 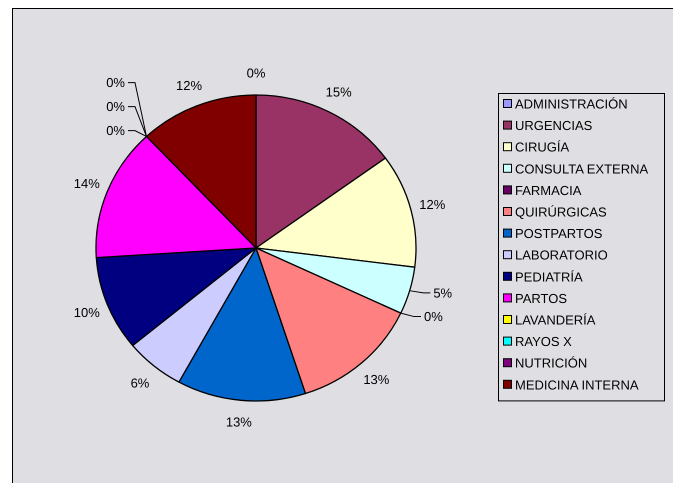 What do you see at coordinates (87, 184) in the screenshot?
I see `data-label: 14%` at bounding box center [87, 184].